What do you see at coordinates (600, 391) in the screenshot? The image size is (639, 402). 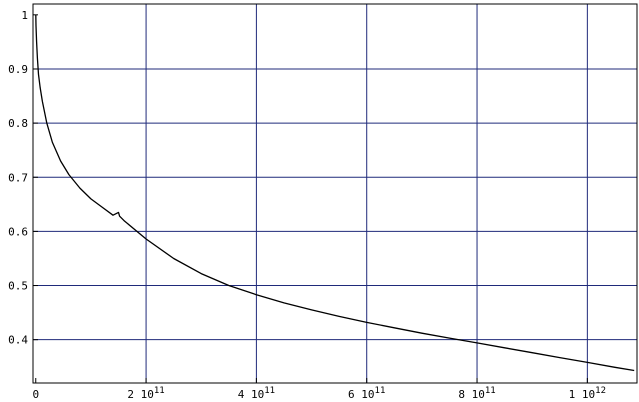 I see `x-tick-label-exponent: 12` at bounding box center [600, 391].